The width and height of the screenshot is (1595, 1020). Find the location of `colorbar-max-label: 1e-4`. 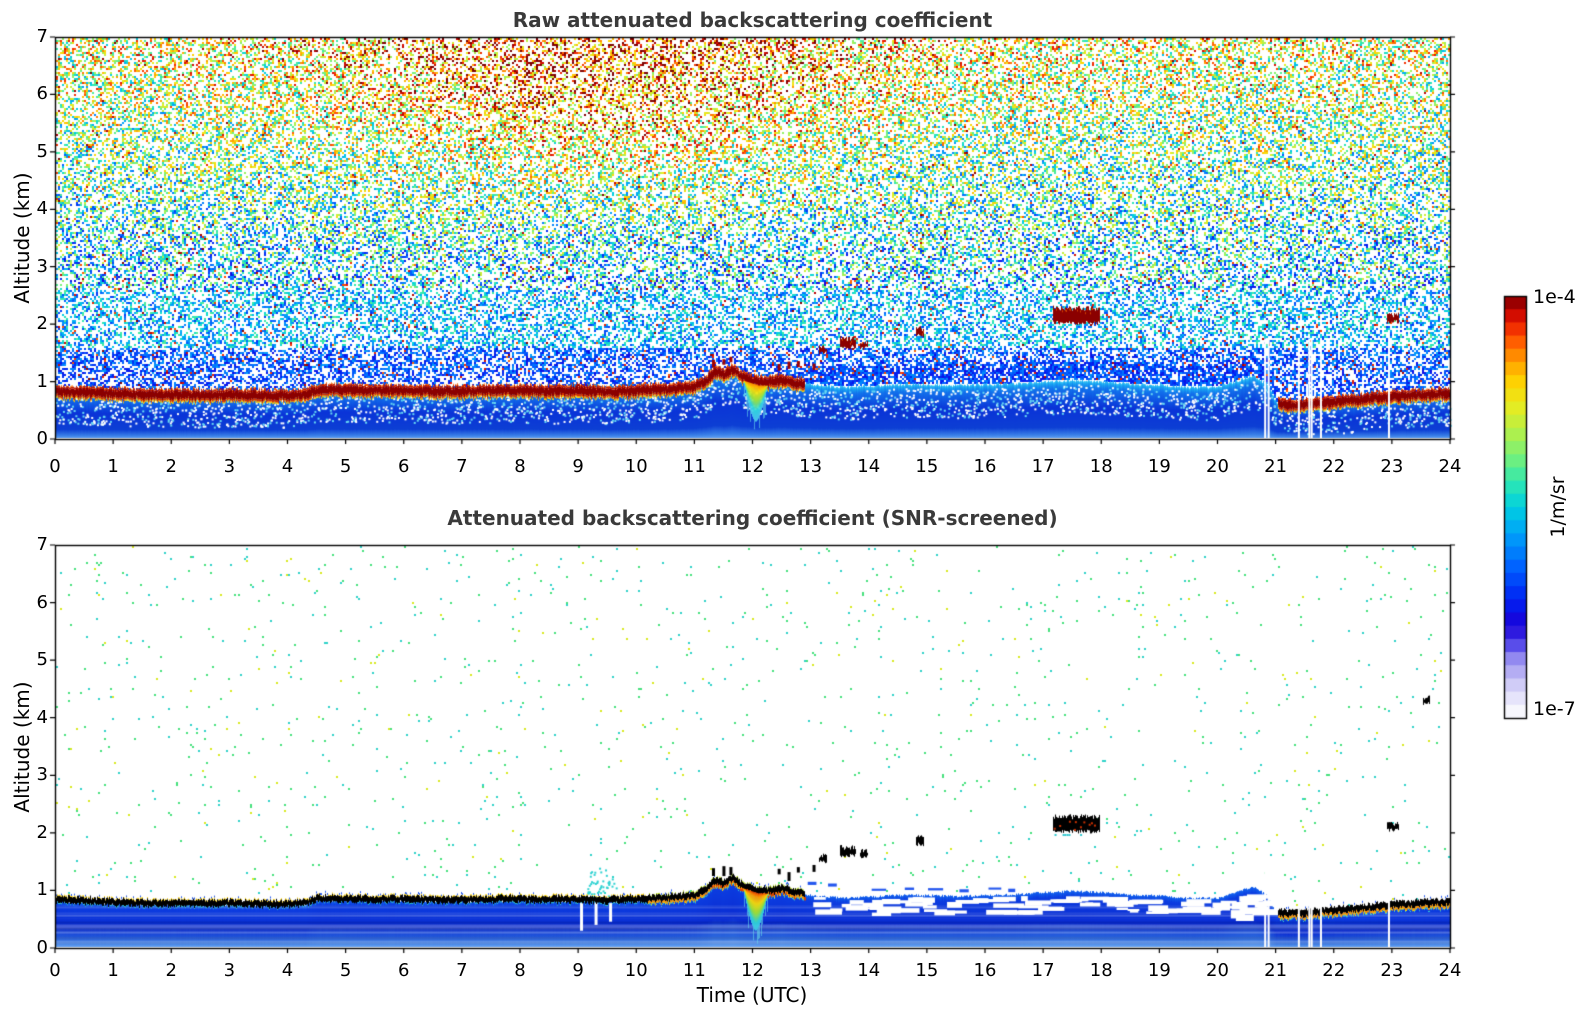

colorbar-max-label: 1e-4 is located at coordinates (1554, 297).